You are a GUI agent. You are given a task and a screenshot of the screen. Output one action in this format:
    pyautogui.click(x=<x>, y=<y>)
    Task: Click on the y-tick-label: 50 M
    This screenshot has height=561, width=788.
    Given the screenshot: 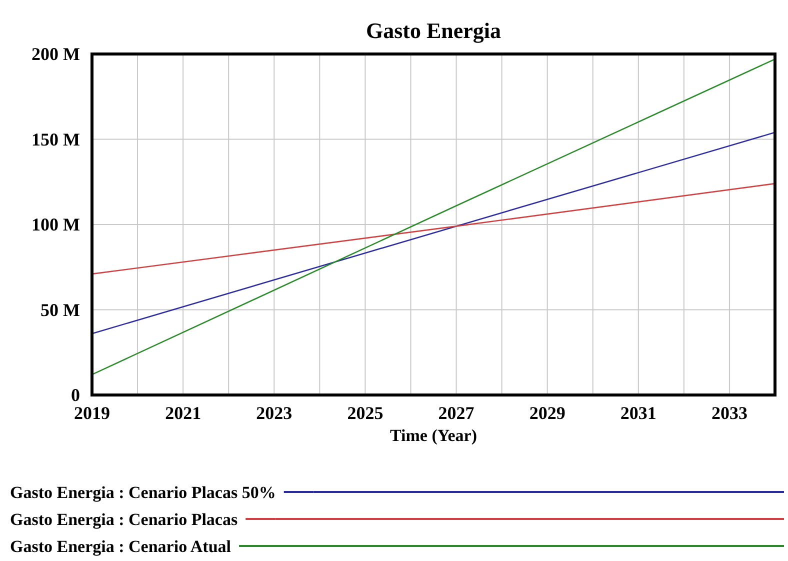 What is the action you would take?
    pyautogui.click(x=60, y=310)
    